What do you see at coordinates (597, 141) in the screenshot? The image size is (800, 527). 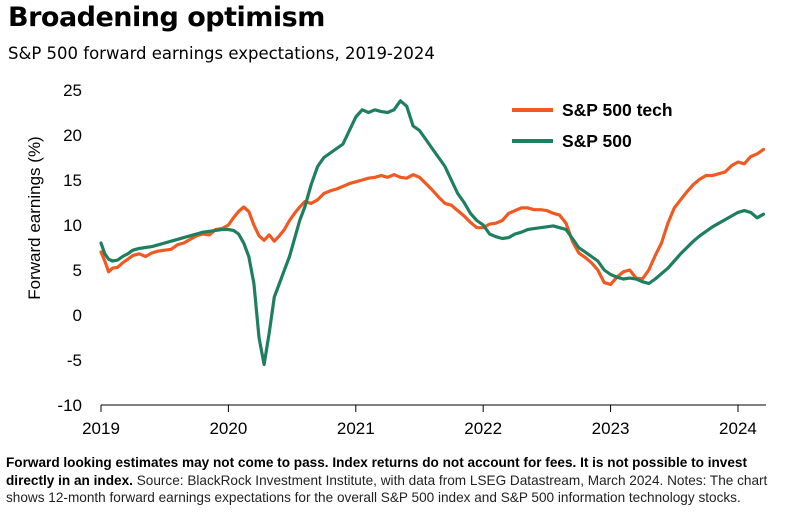 I see `legend-label: S&P 500` at bounding box center [597, 141].